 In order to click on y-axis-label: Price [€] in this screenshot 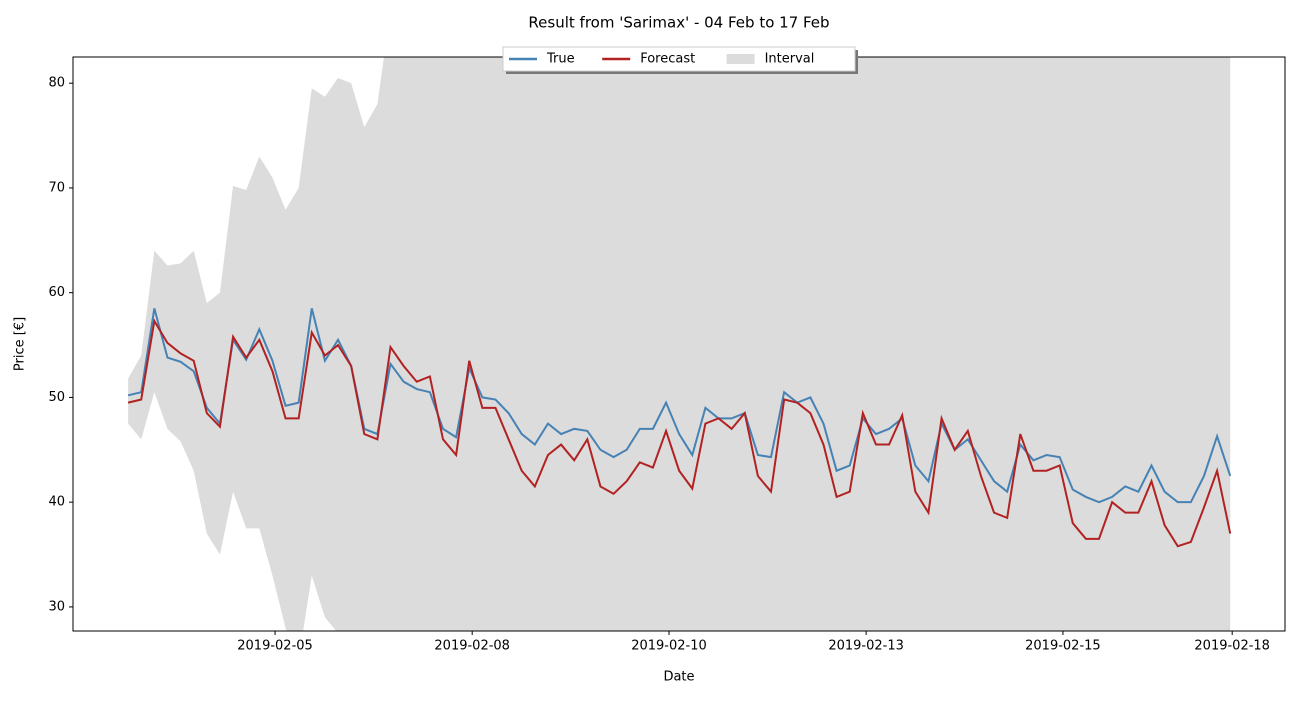, I will do `click(20, 344)`.